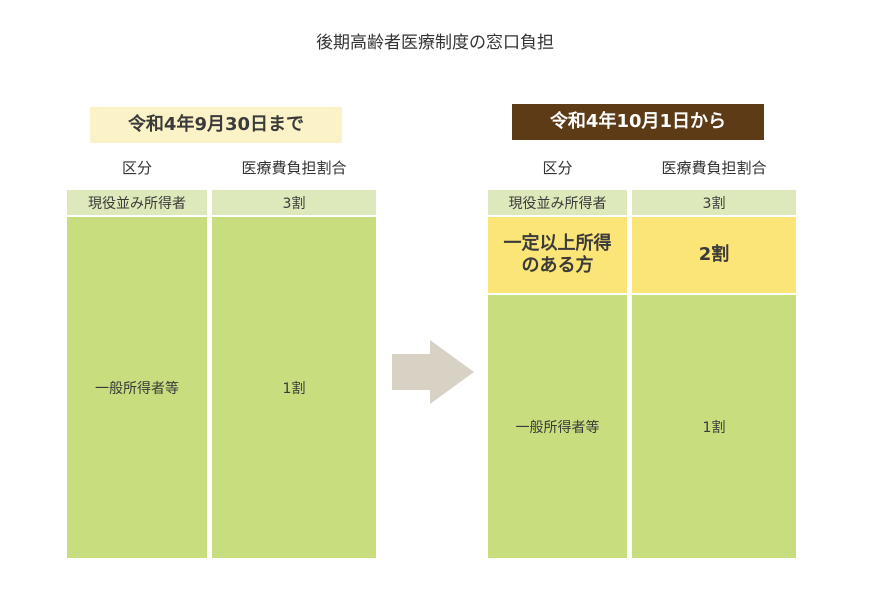 Image resolution: width=870 pixels, height=591 pixels. Describe the element at coordinates (137, 202) in the screenshot. I see `before-row-active-income-category: 現役並み所得者` at that location.